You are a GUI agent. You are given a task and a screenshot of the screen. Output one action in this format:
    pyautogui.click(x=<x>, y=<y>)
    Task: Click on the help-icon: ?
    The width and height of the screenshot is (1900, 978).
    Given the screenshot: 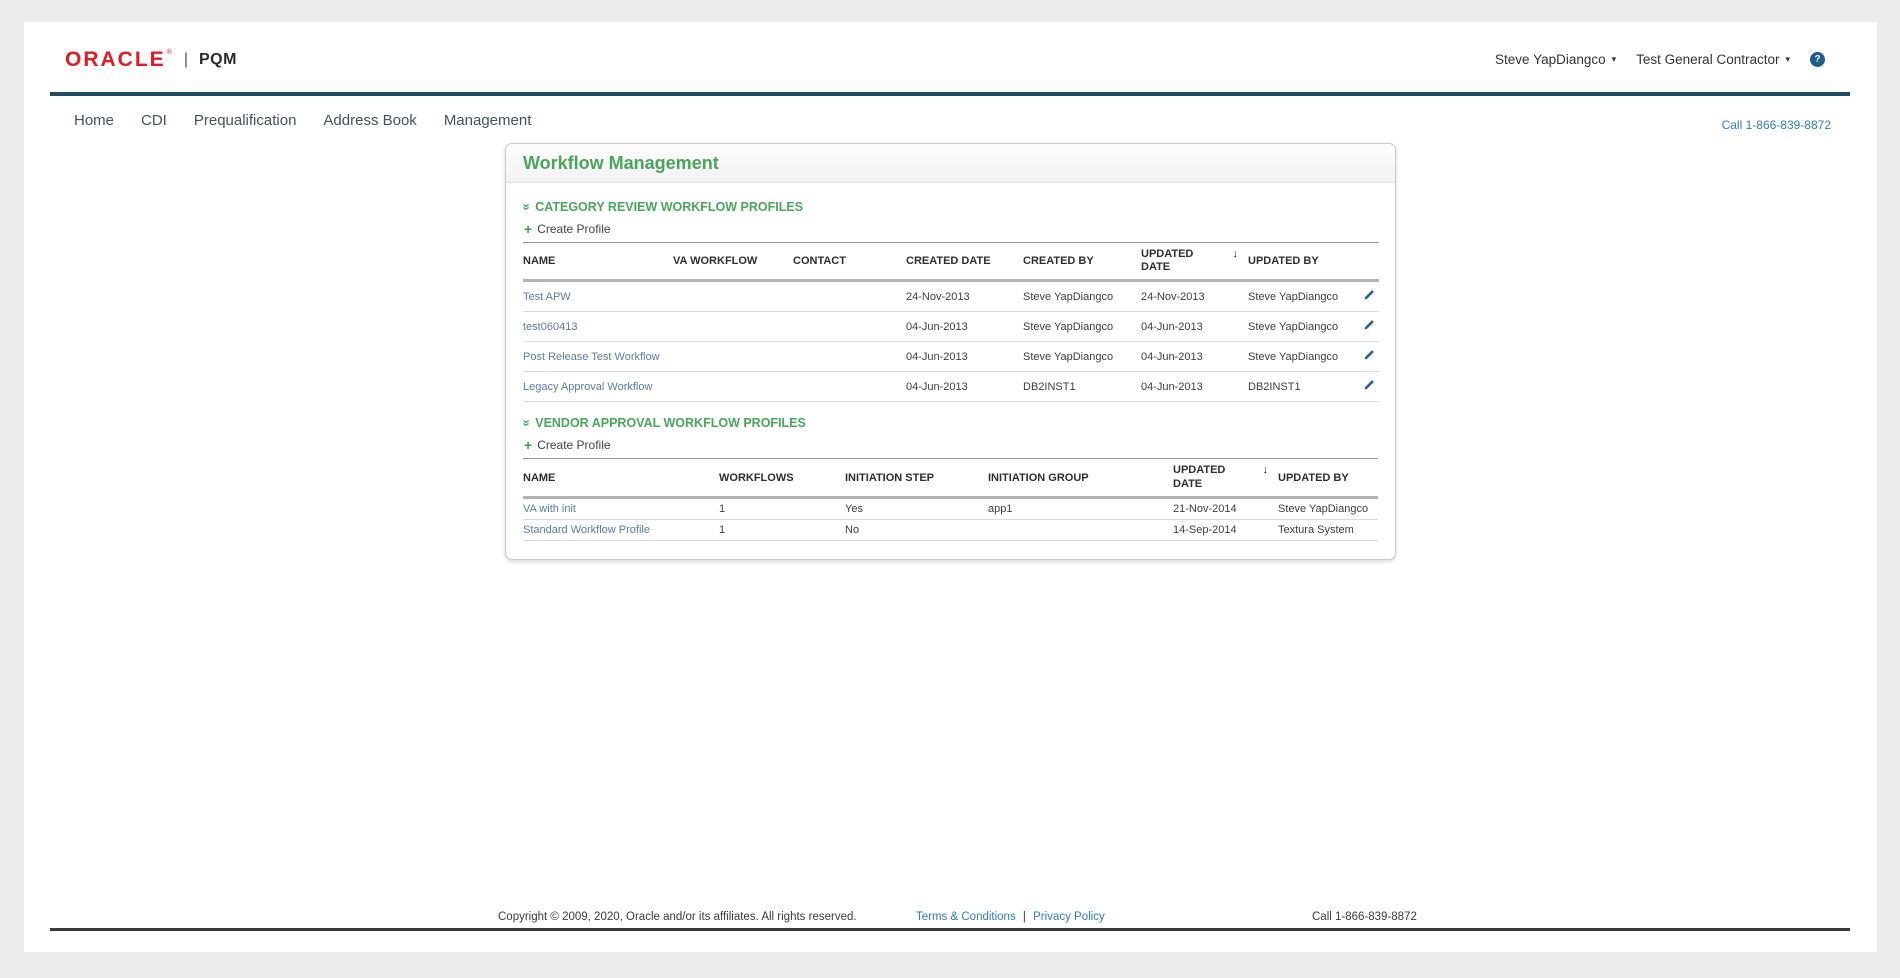 What is the action you would take?
    pyautogui.click(x=1817, y=59)
    